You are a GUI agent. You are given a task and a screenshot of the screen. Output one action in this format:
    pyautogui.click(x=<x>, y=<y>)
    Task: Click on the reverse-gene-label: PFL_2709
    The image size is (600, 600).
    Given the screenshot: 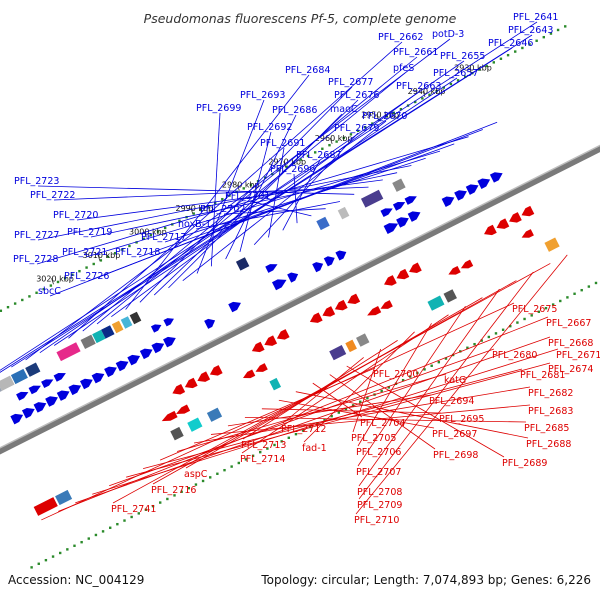 What is the action you would take?
    pyautogui.click(x=379, y=505)
    